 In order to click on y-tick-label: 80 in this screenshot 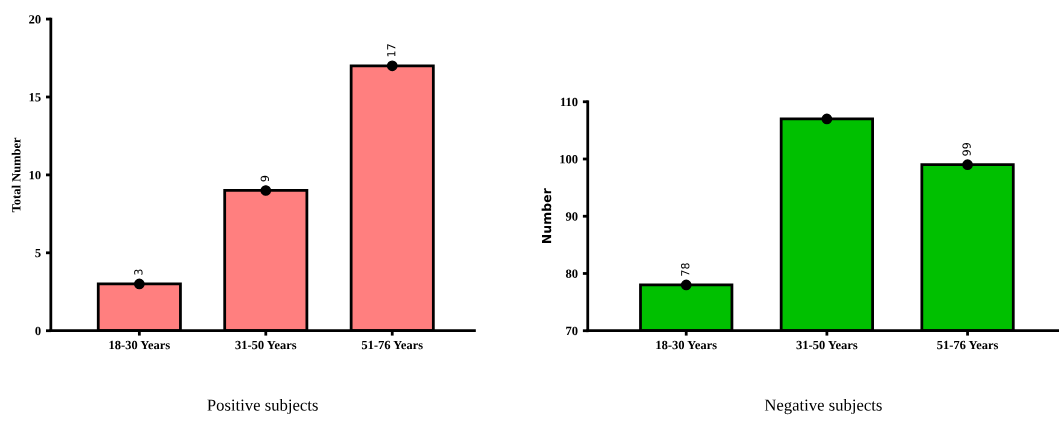, I will do `click(571, 273)`.